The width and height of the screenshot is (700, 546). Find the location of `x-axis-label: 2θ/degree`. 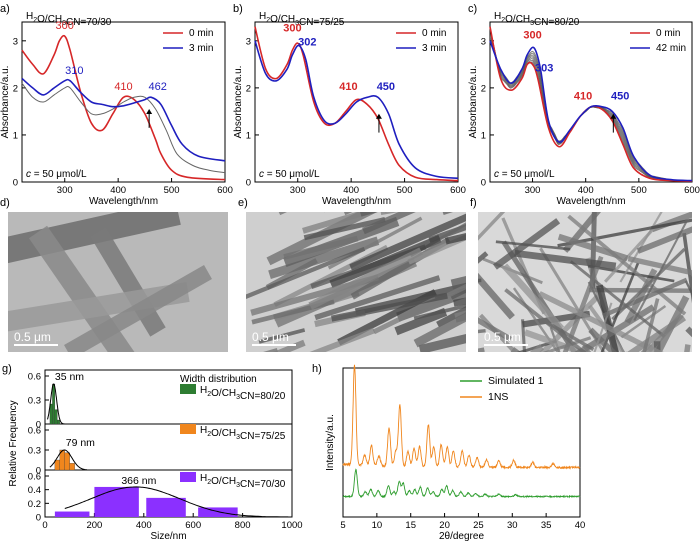

x-axis-label: 2θ/degree is located at coordinates (461, 536).